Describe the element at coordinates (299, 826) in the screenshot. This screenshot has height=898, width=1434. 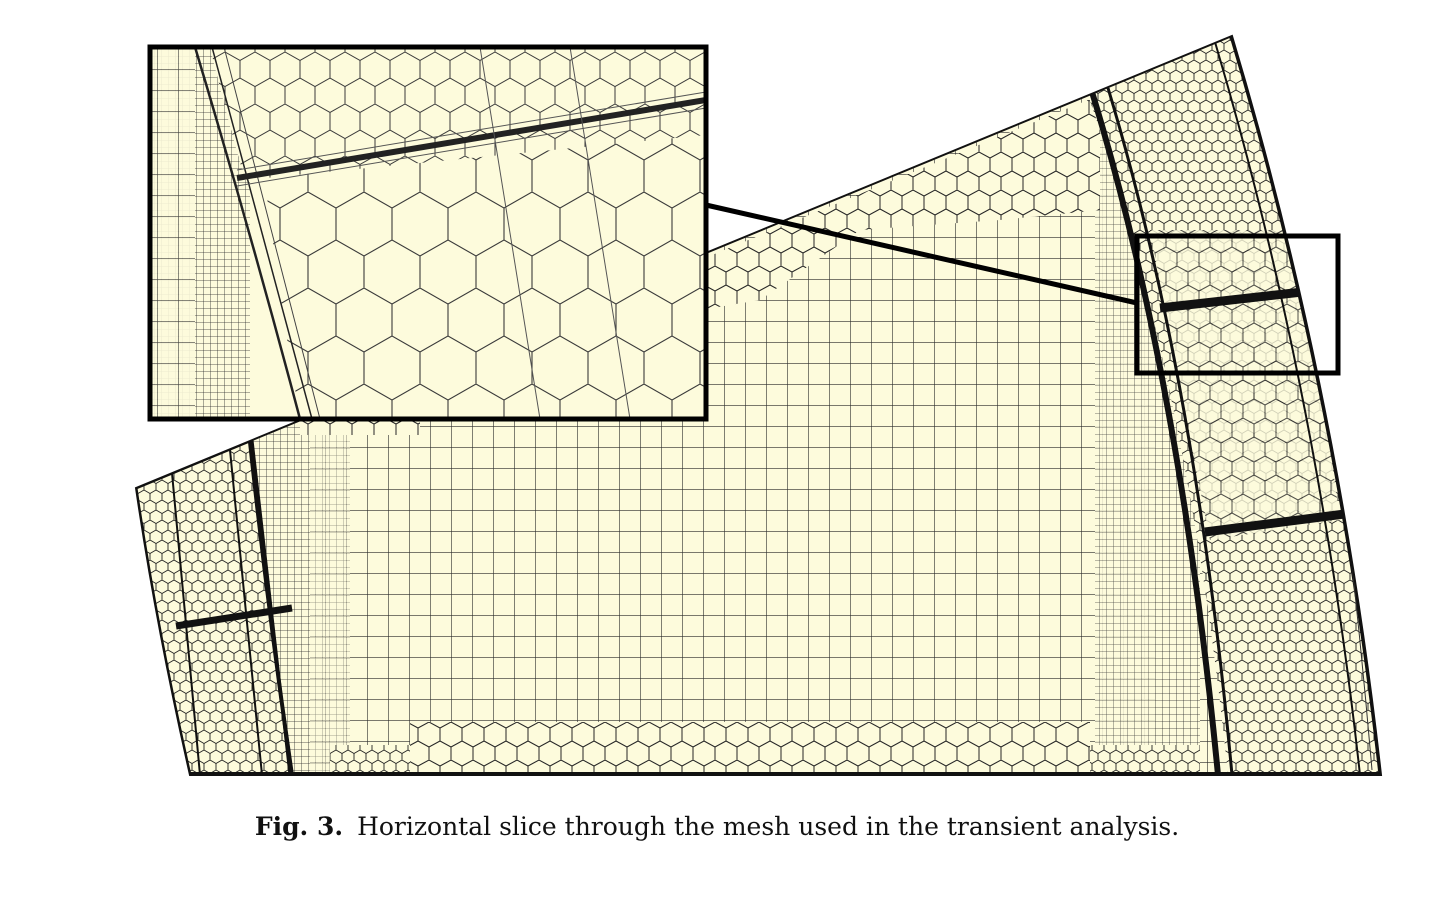
I see `figure-label: Fig. 3.` at that location.